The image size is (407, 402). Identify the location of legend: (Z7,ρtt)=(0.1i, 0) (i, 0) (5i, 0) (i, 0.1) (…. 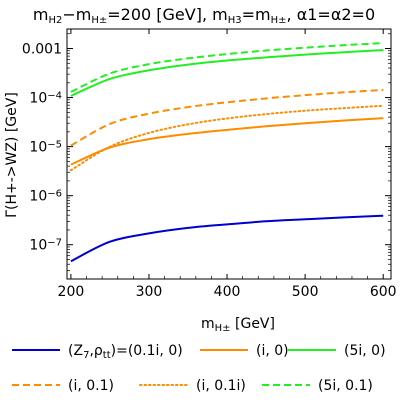
(199, 368).